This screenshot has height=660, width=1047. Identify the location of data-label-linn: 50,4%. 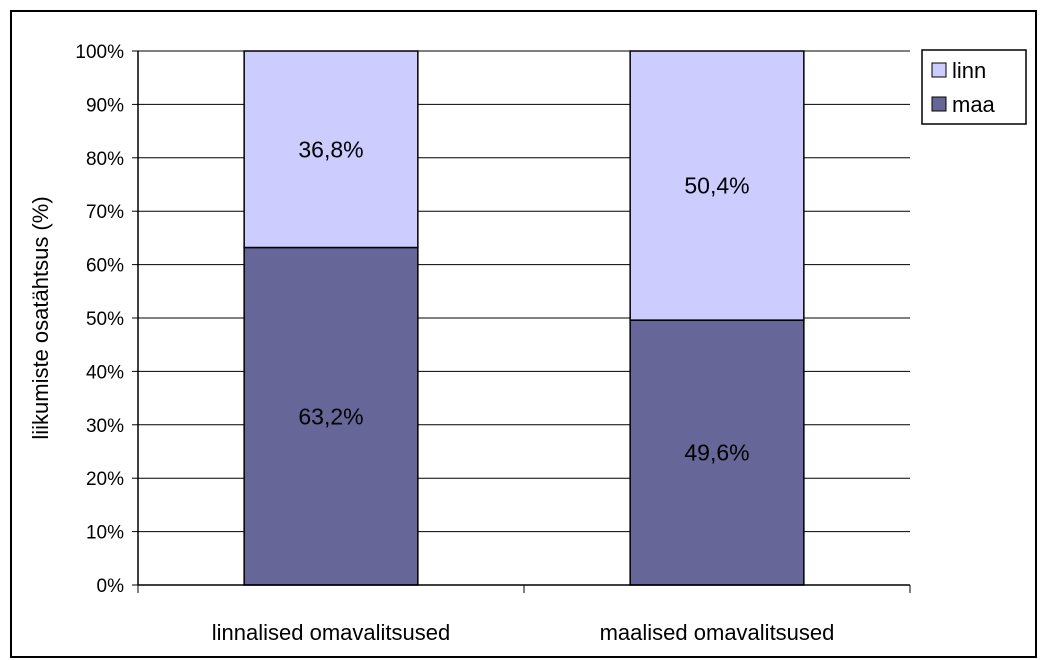
(716, 186).